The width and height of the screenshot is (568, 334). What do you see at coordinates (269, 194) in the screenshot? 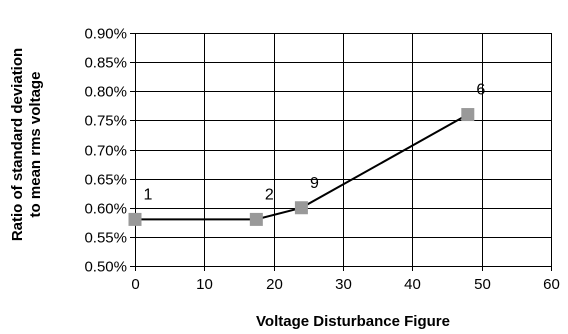
I see `data-point-label: 2` at bounding box center [269, 194].